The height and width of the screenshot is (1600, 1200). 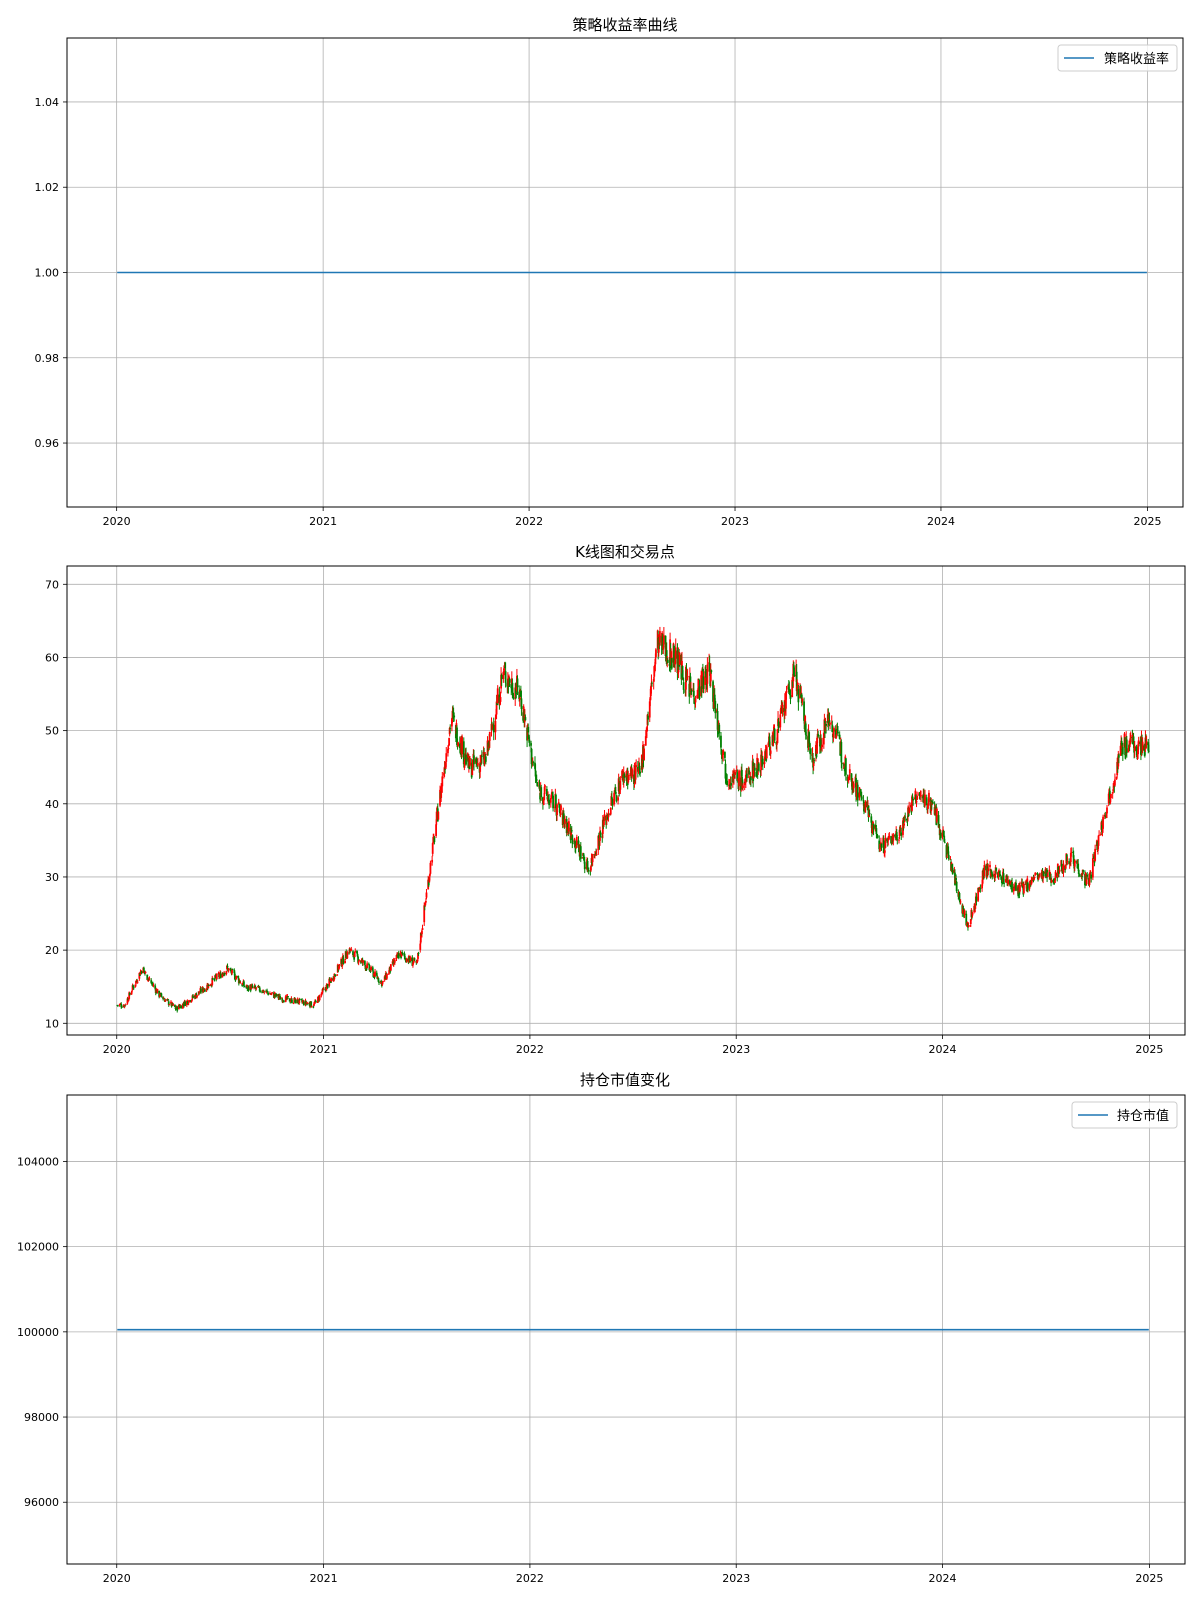 What do you see at coordinates (1136, 59) in the screenshot?
I see `returns-legend-label: 策略收益率` at bounding box center [1136, 59].